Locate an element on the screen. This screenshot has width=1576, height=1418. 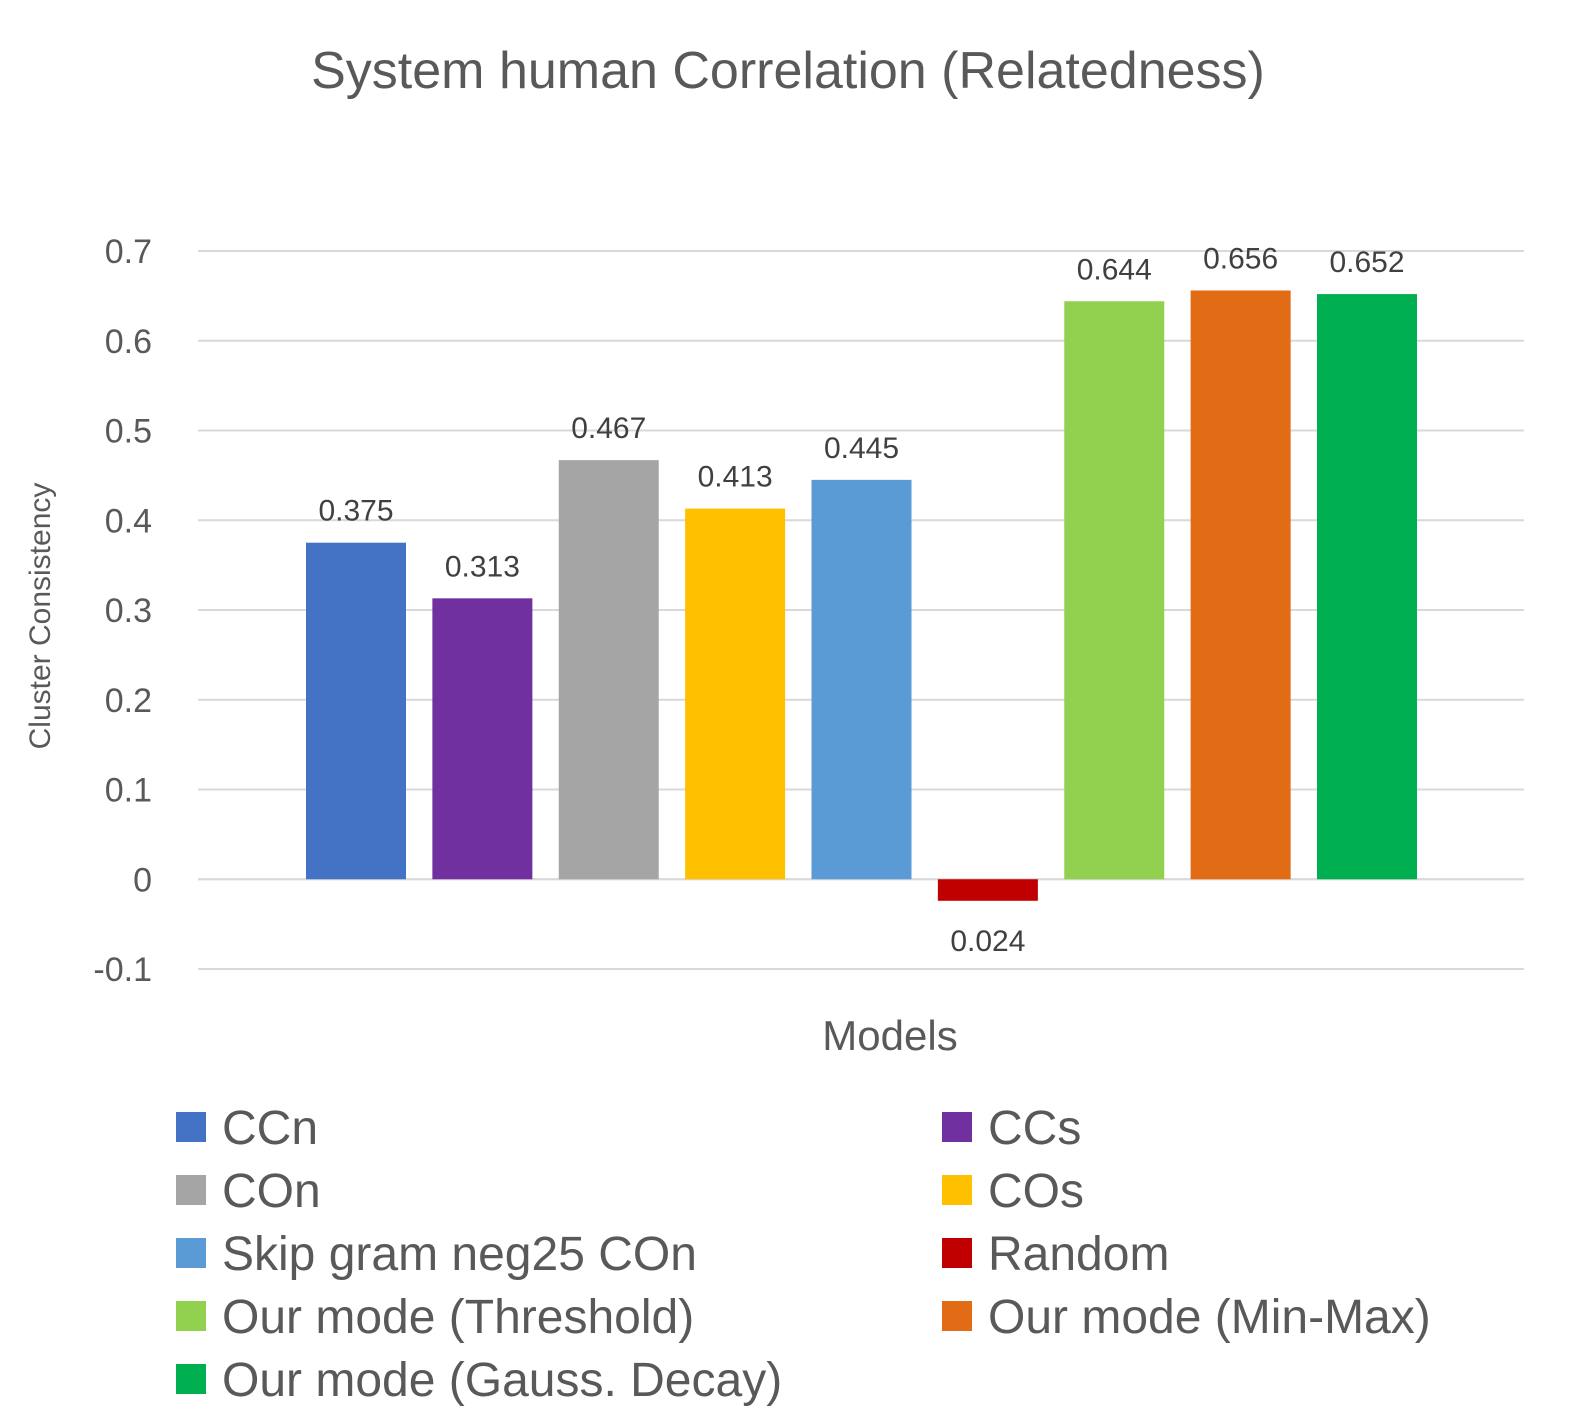
y-tick-label: 0 is located at coordinates (142, 880).